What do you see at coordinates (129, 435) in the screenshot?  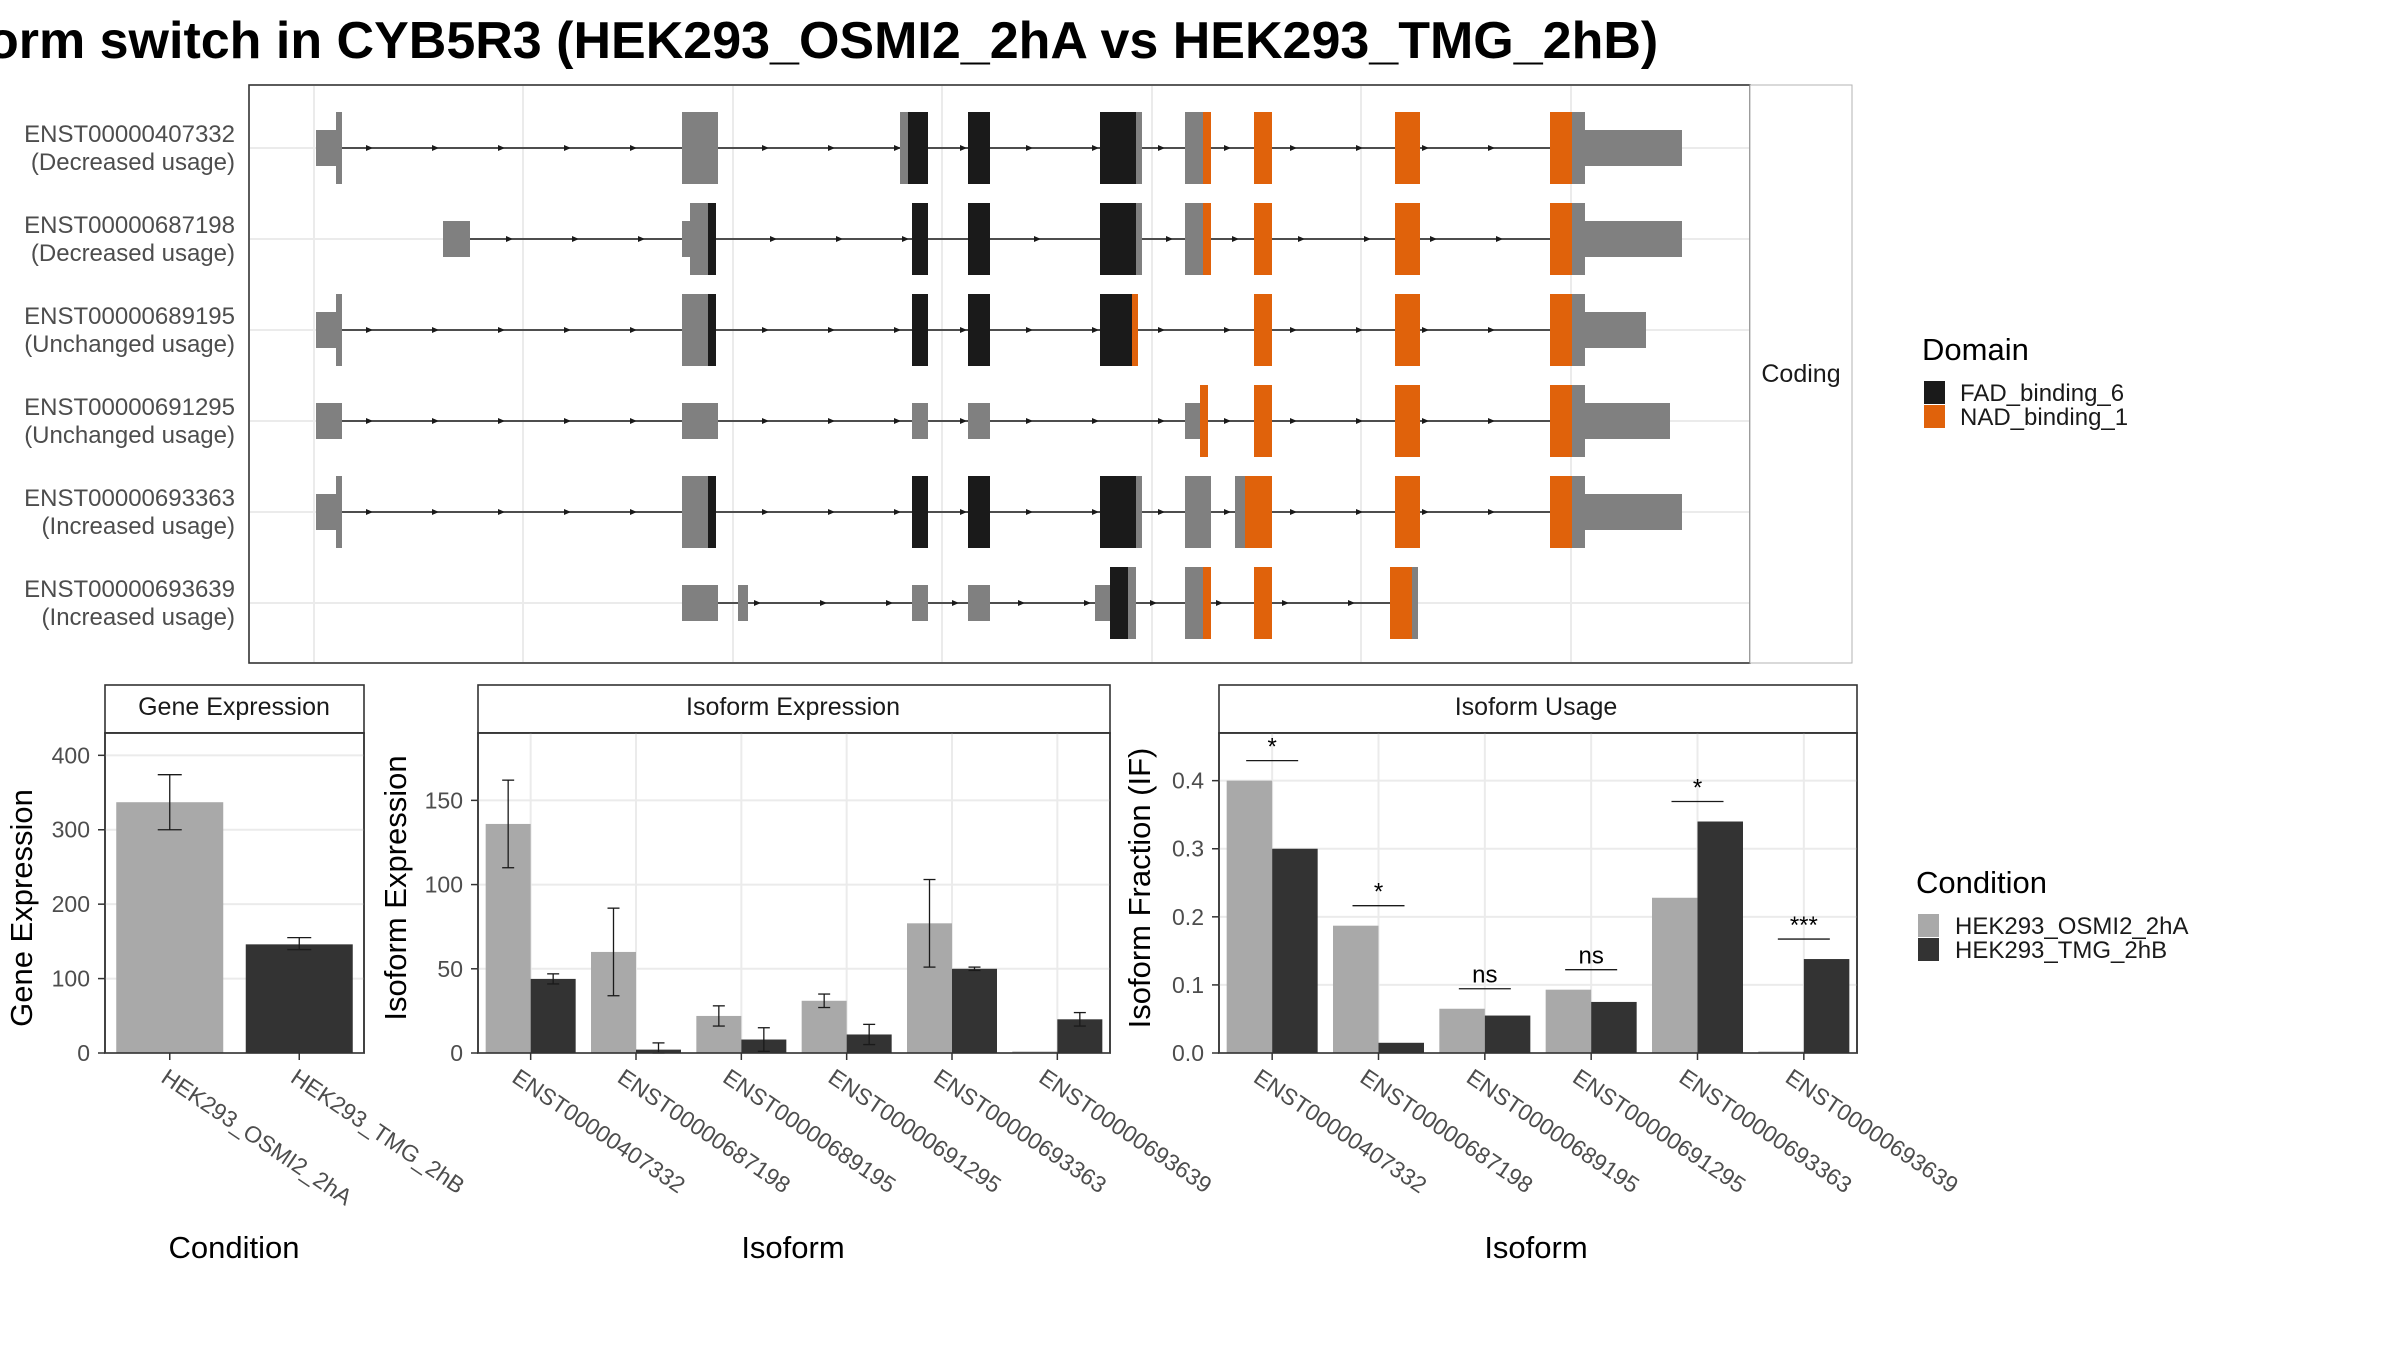 I see `transcript-usage: (Unchanged usage)` at bounding box center [129, 435].